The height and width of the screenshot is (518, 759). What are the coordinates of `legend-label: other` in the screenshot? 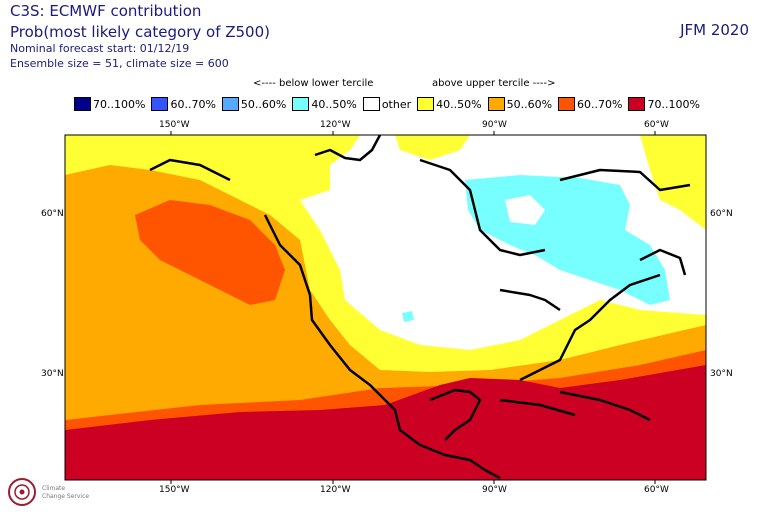 It's located at (396, 104).